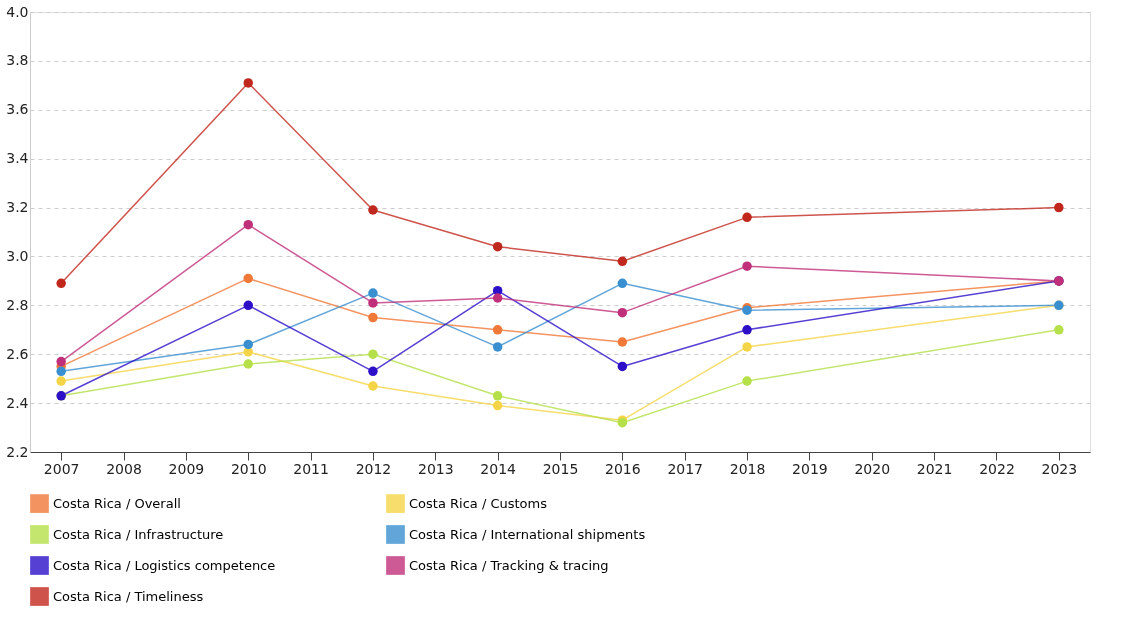  What do you see at coordinates (61, 468) in the screenshot?
I see `x-tick-label: 2007` at bounding box center [61, 468].